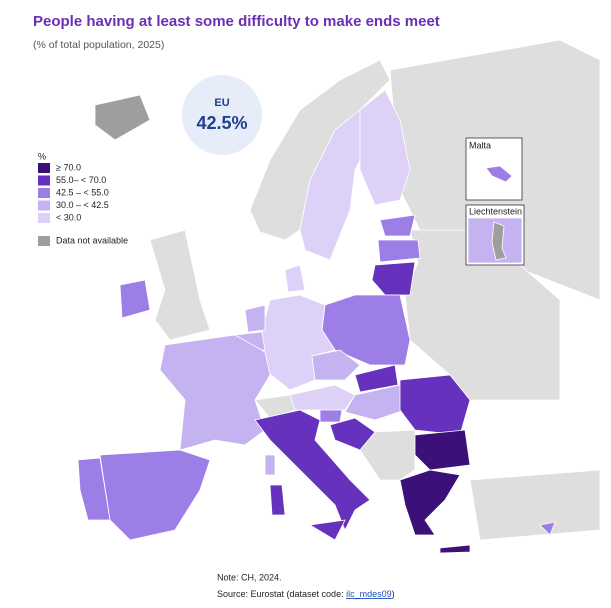  I want to click on legend-label: 30.0 – < 42.5, so click(82, 205).